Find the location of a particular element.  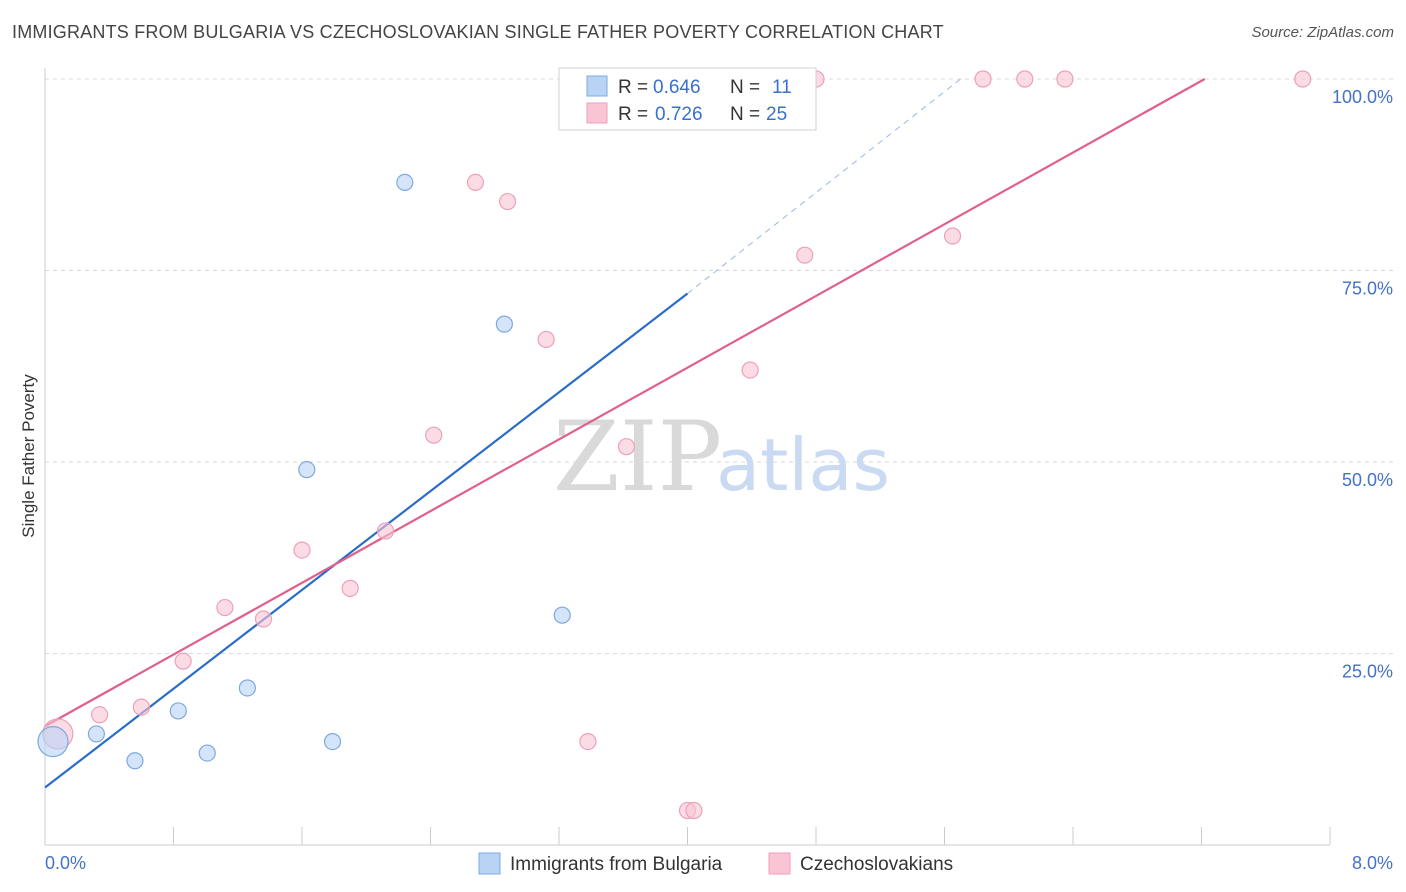

y-tick-labels: 25.0% 50.0% 75.0% 100.0% is located at coordinates (1362, 384).